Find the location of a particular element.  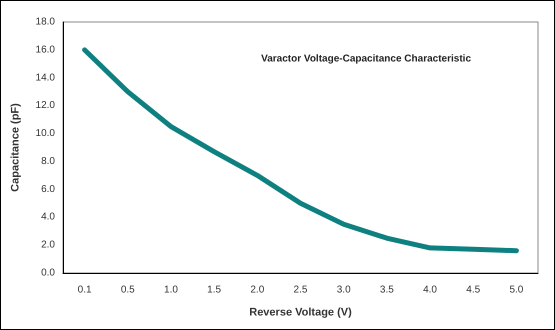

x-tick-label: 4.5 is located at coordinates (473, 290).